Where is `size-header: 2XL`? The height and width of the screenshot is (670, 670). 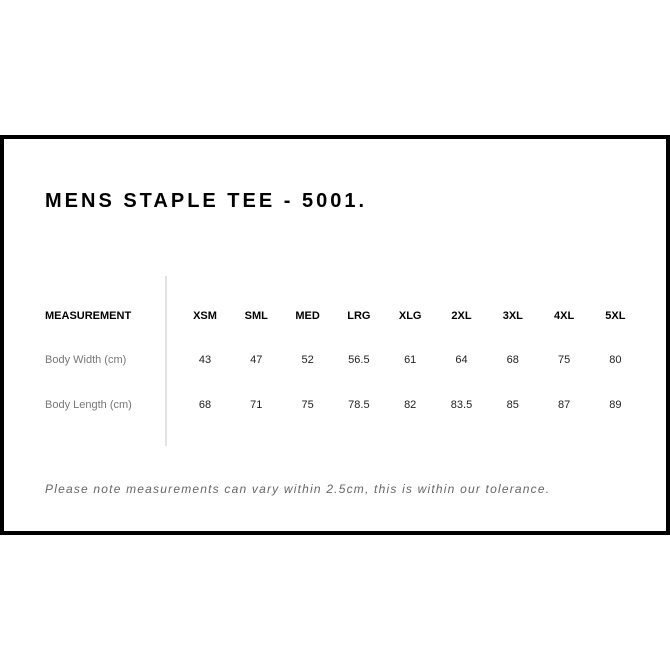
size-header: 2XL is located at coordinates (461, 316).